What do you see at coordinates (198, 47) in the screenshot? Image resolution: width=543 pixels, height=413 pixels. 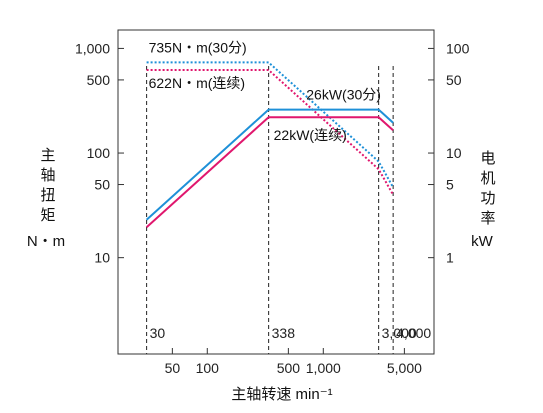 I see `series-annotation: 735N・m(30分)` at bounding box center [198, 47].